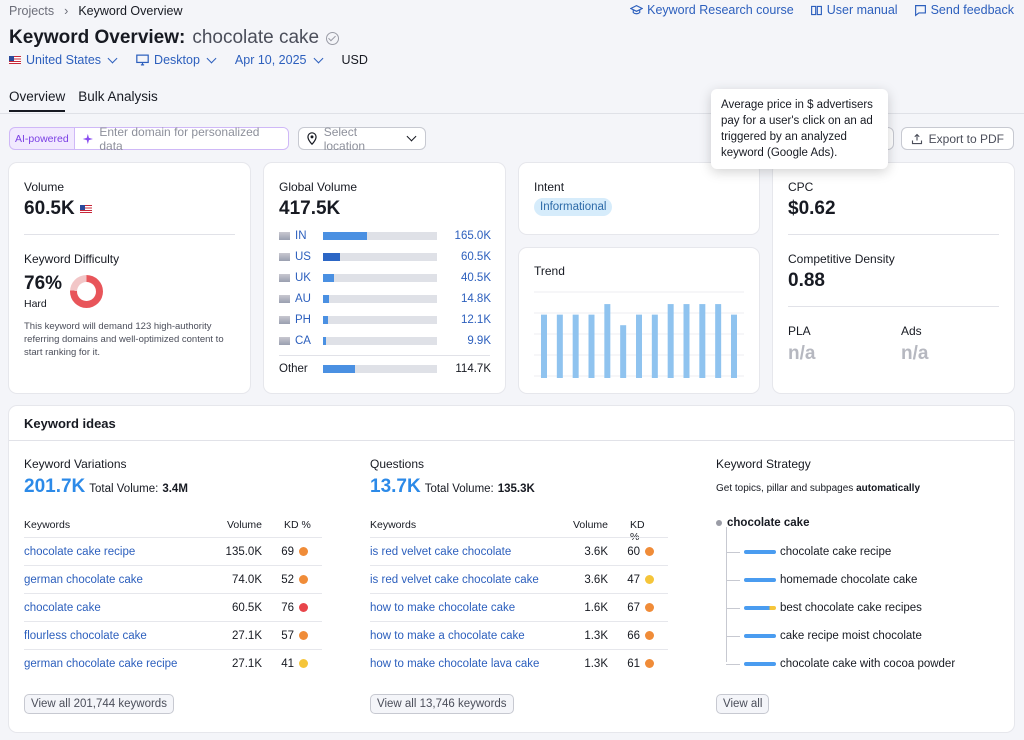  Describe the element at coordinates (287, 579) in the screenshot. I see `keyword-kd: 52` at that location.